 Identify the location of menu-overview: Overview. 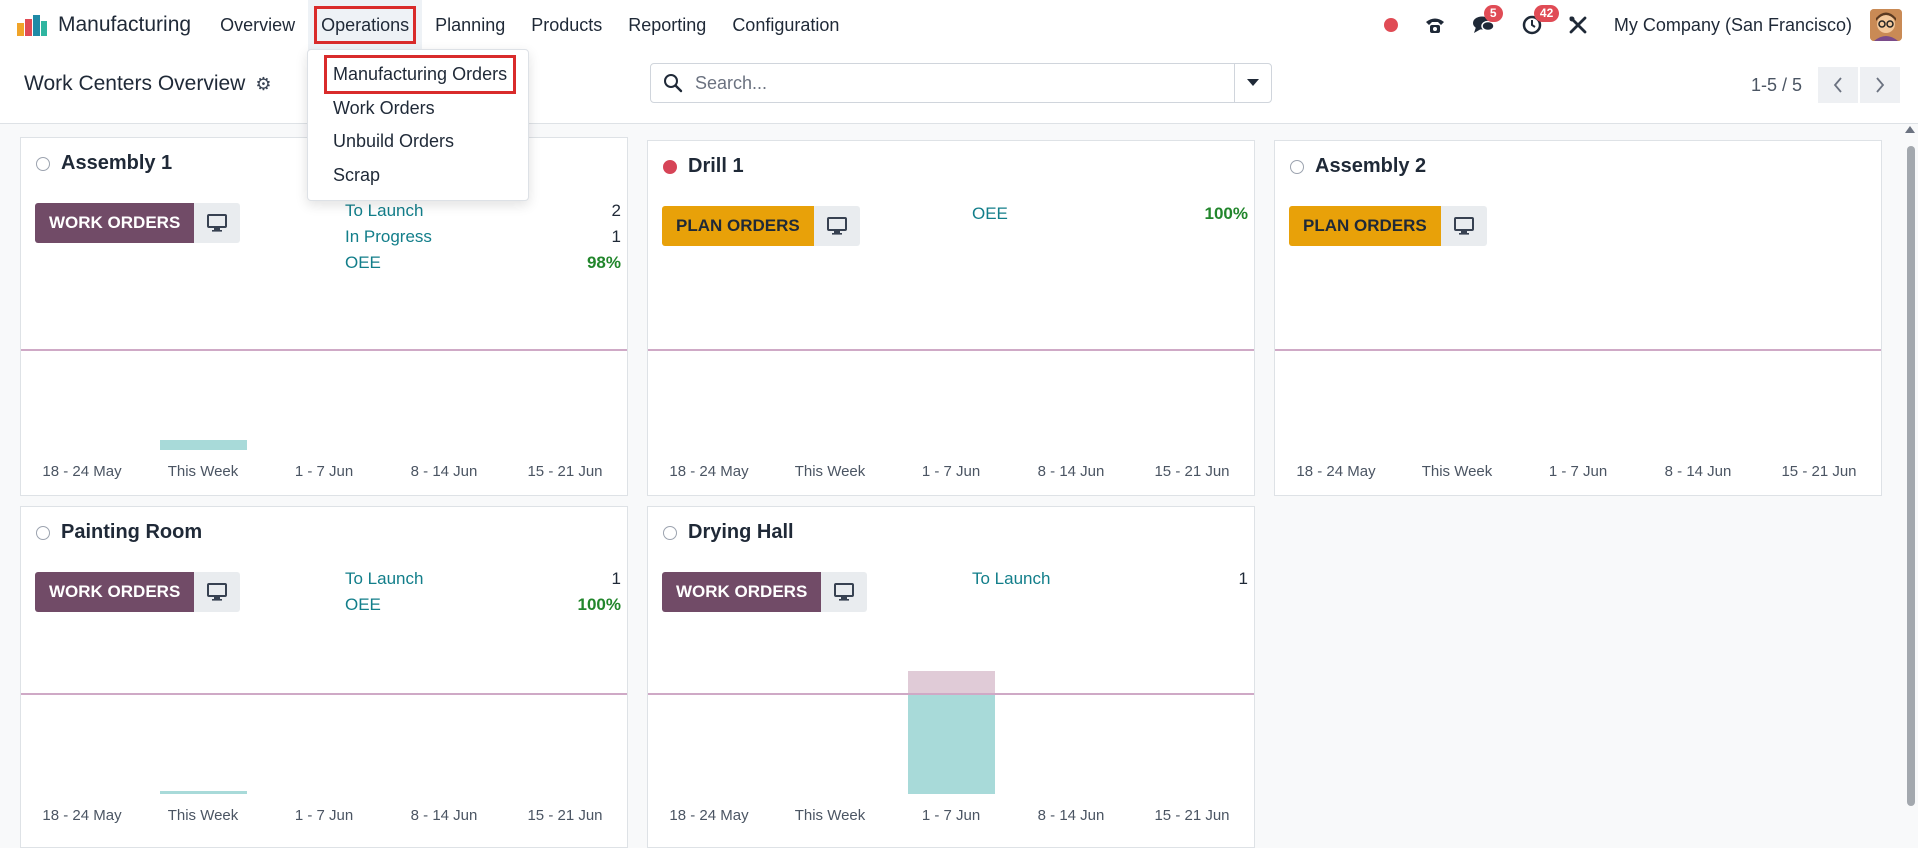
(258, 25).